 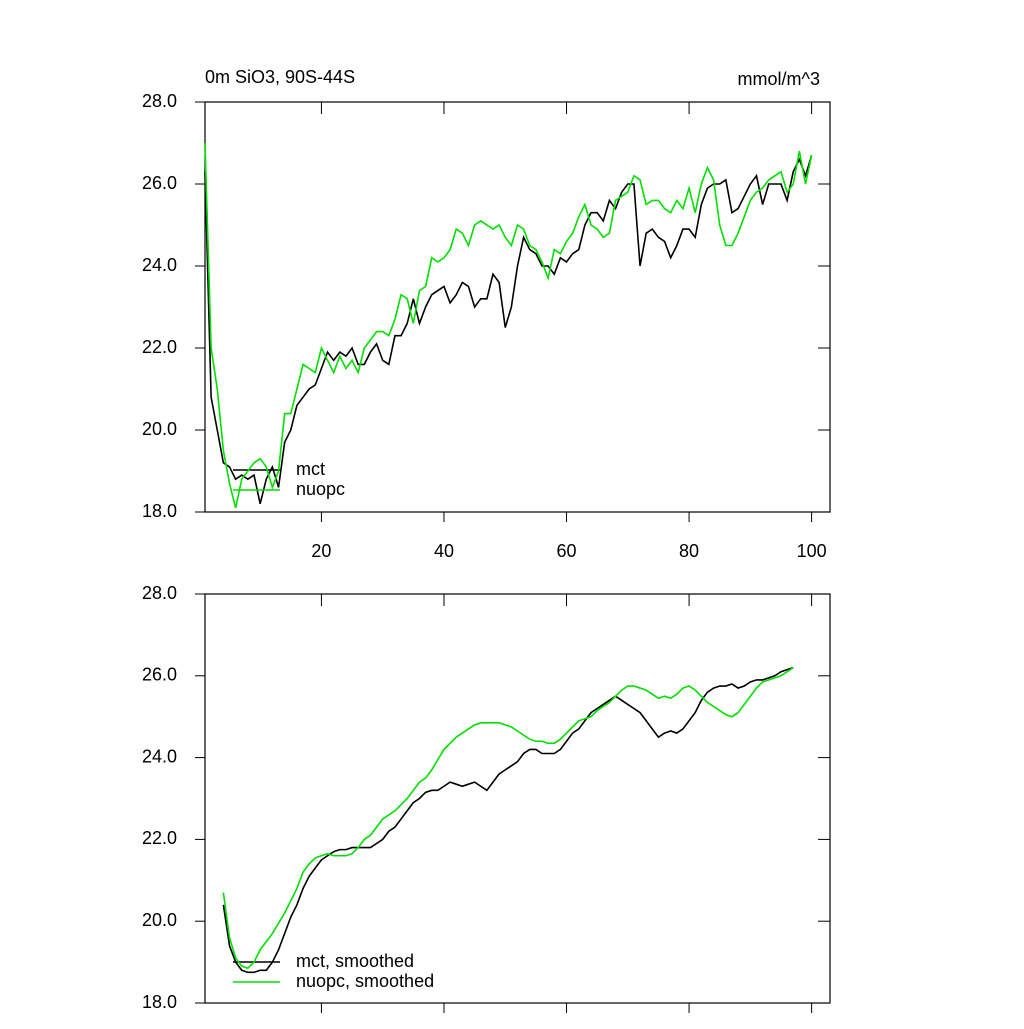 What do you see at coordinates (321, 551) in the screenshot?
I see `x-tick-label: 20` at bounding box center [321, 551].